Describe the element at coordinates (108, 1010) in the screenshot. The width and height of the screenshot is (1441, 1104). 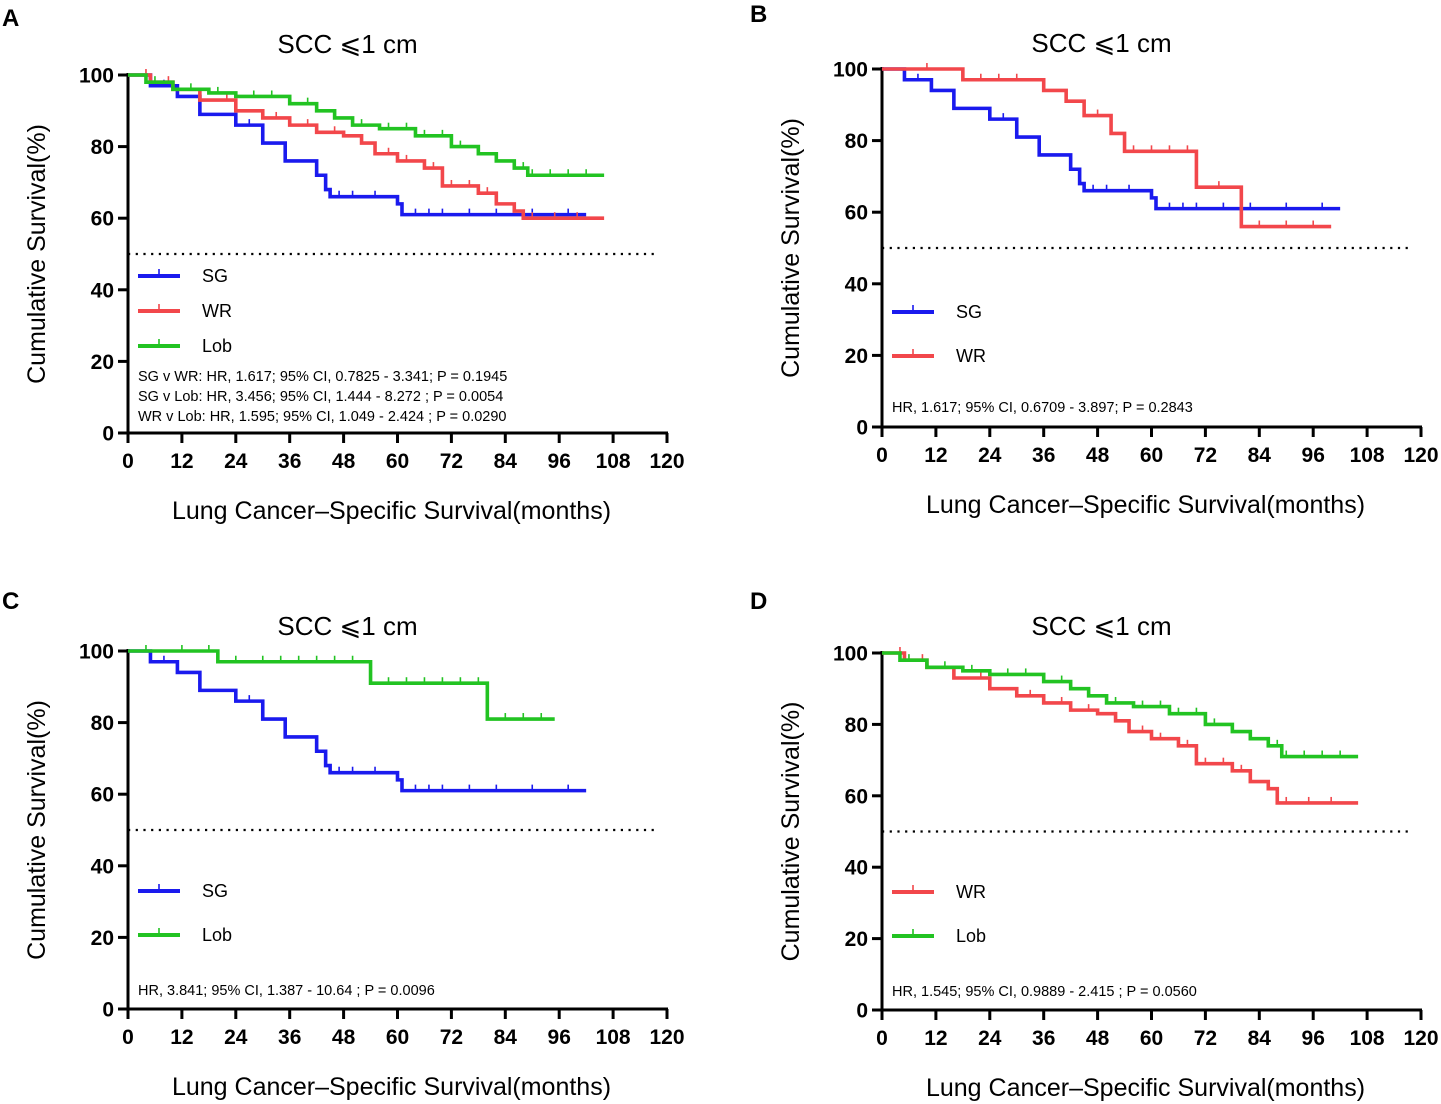
I see `panel-c-y-tick-label: 0` at that location.